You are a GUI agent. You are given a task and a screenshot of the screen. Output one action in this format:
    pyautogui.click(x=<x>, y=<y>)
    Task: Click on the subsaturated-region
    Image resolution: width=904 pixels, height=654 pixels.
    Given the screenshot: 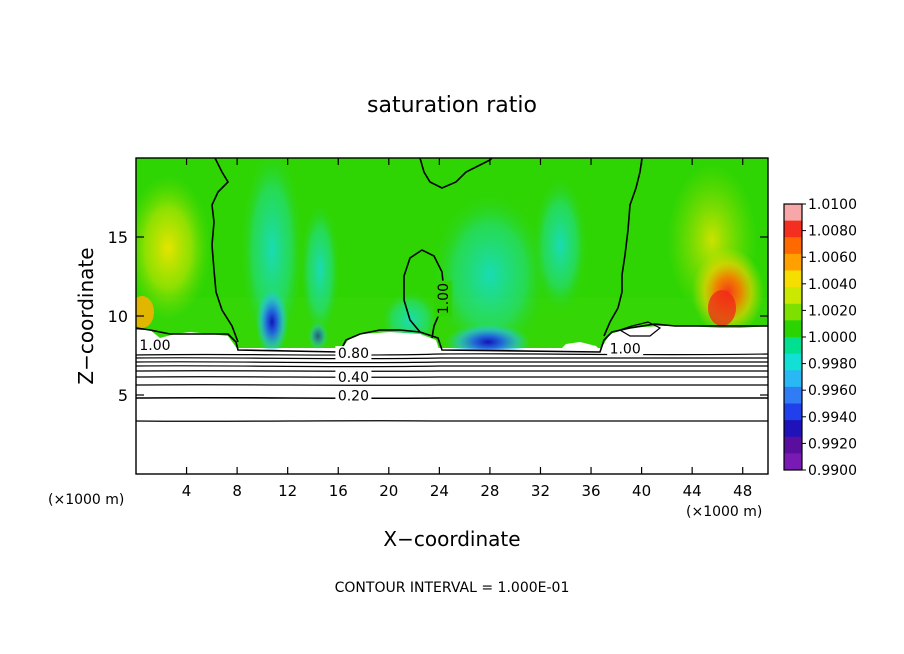 What is the action you would take?
    pyautogui.click(x=452, y=412)
    